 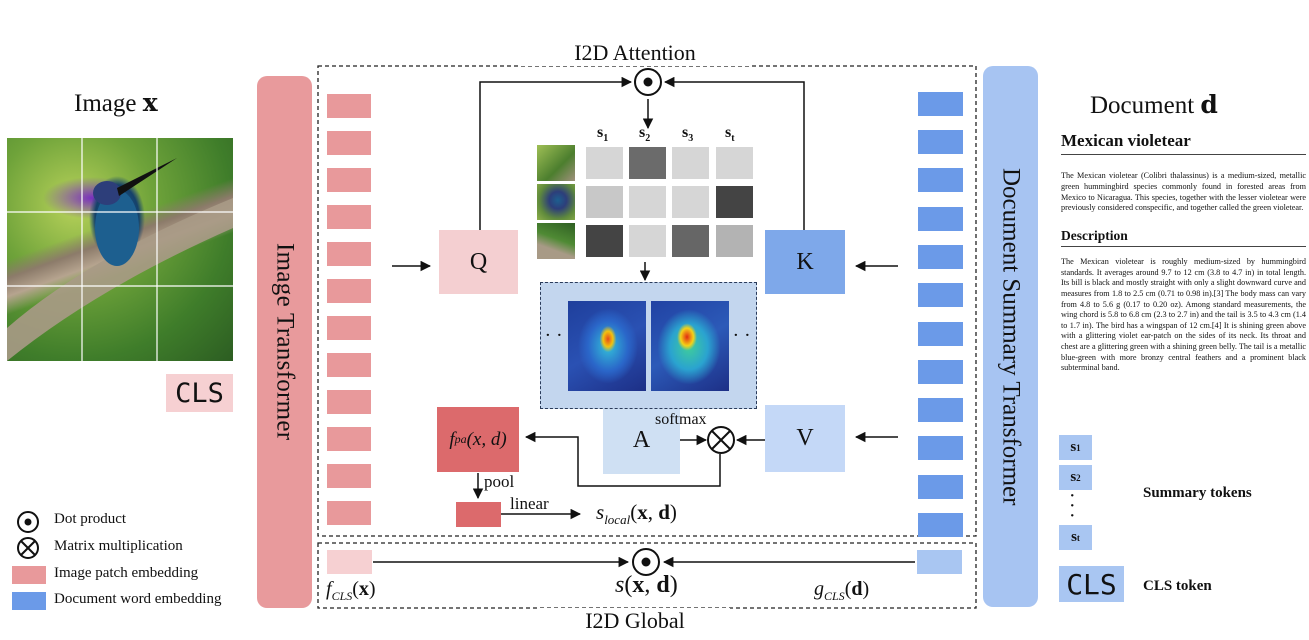 I want to click on global-score: s(x, d), so click(x=646, y=585).